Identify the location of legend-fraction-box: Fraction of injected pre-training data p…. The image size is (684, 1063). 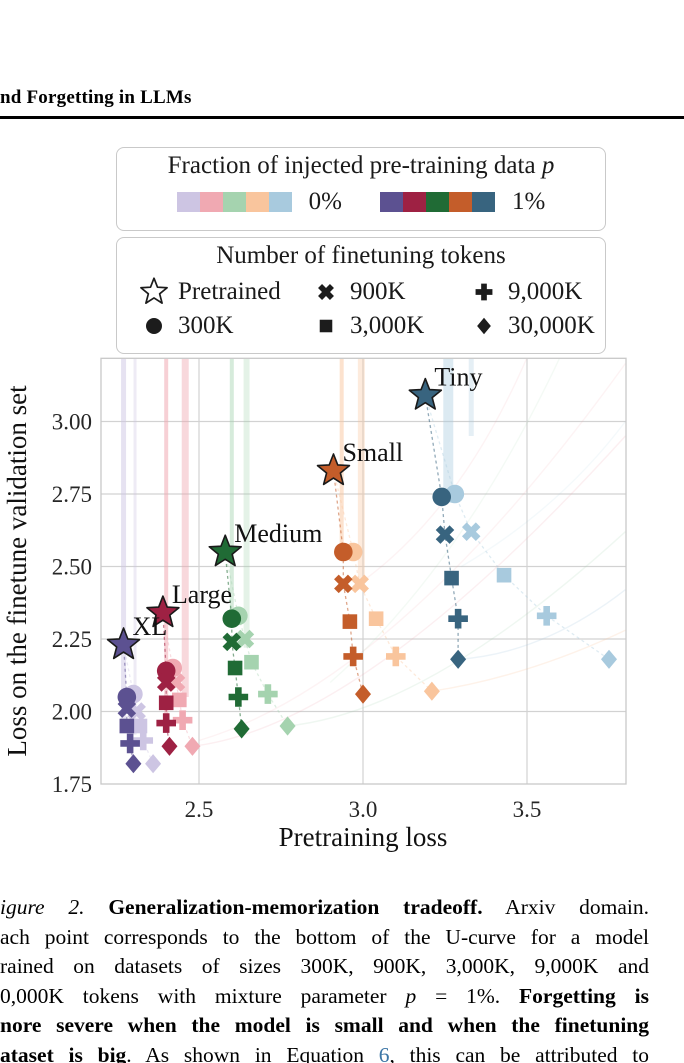
(361, 189).